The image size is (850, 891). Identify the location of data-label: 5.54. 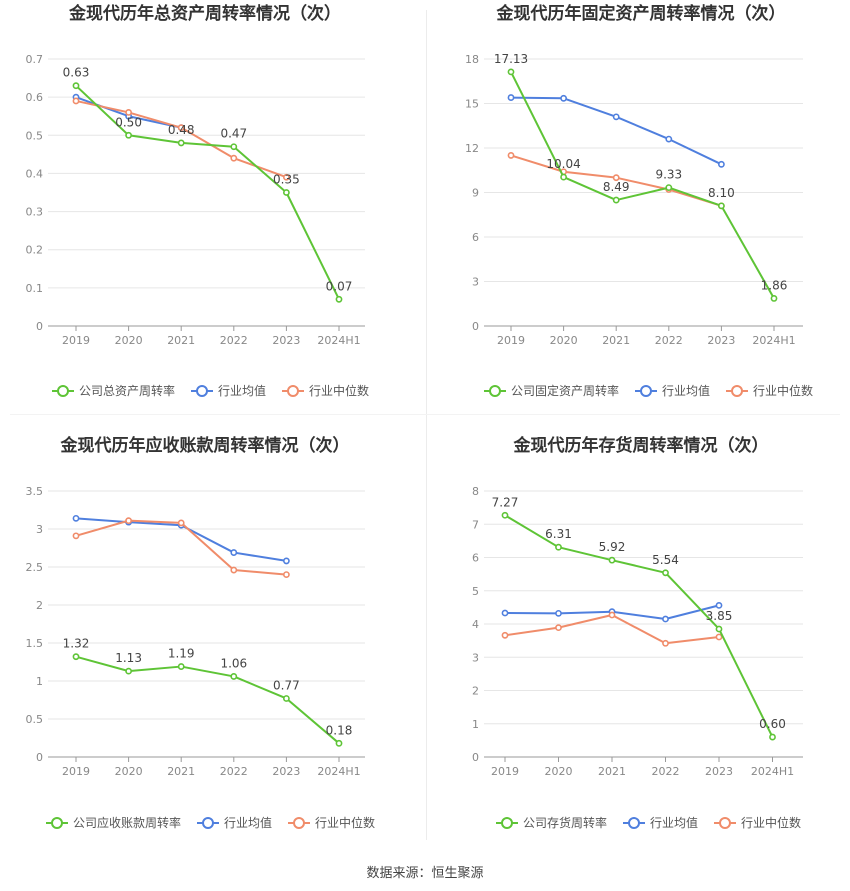
(665, 560).